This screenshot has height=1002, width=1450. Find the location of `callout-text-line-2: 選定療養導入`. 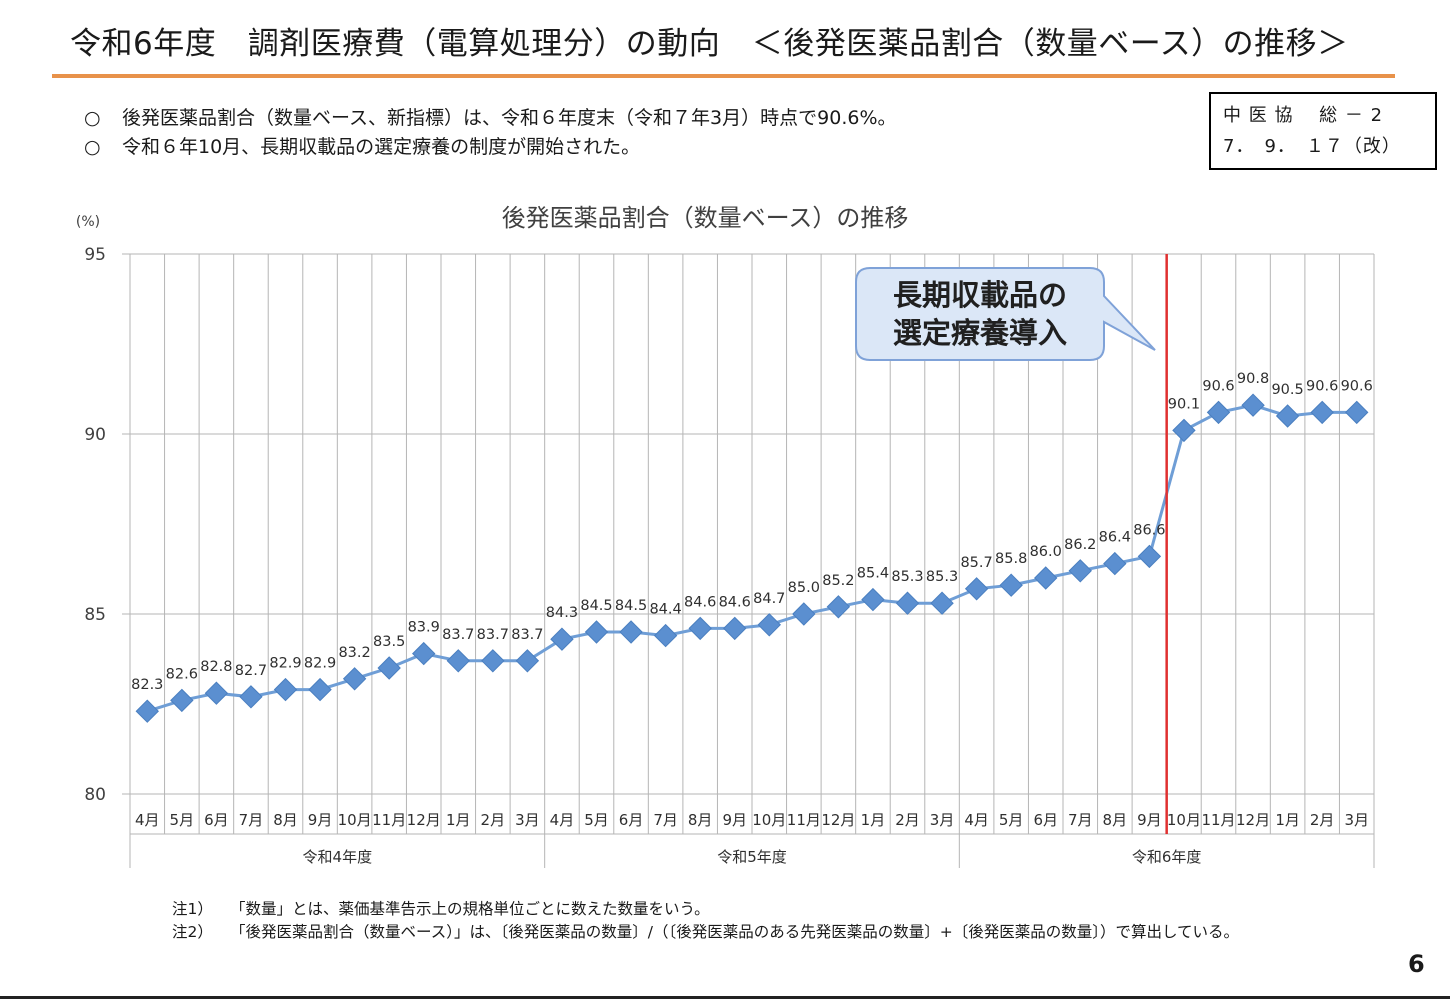

callout-text-line-2: 選定療養導入 is located at coordinates (980, 333).